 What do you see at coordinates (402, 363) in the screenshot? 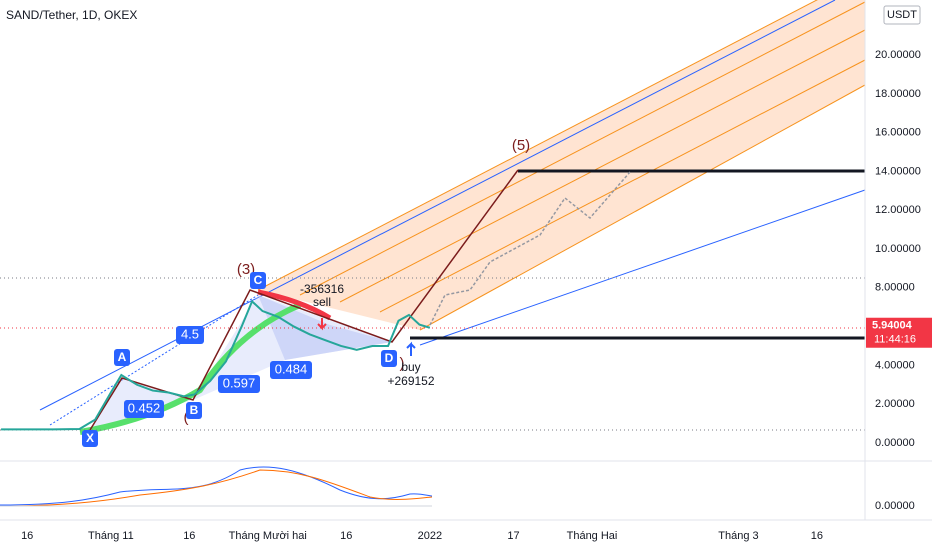
I see `wave-label: )` at bounding box center [402, 363].